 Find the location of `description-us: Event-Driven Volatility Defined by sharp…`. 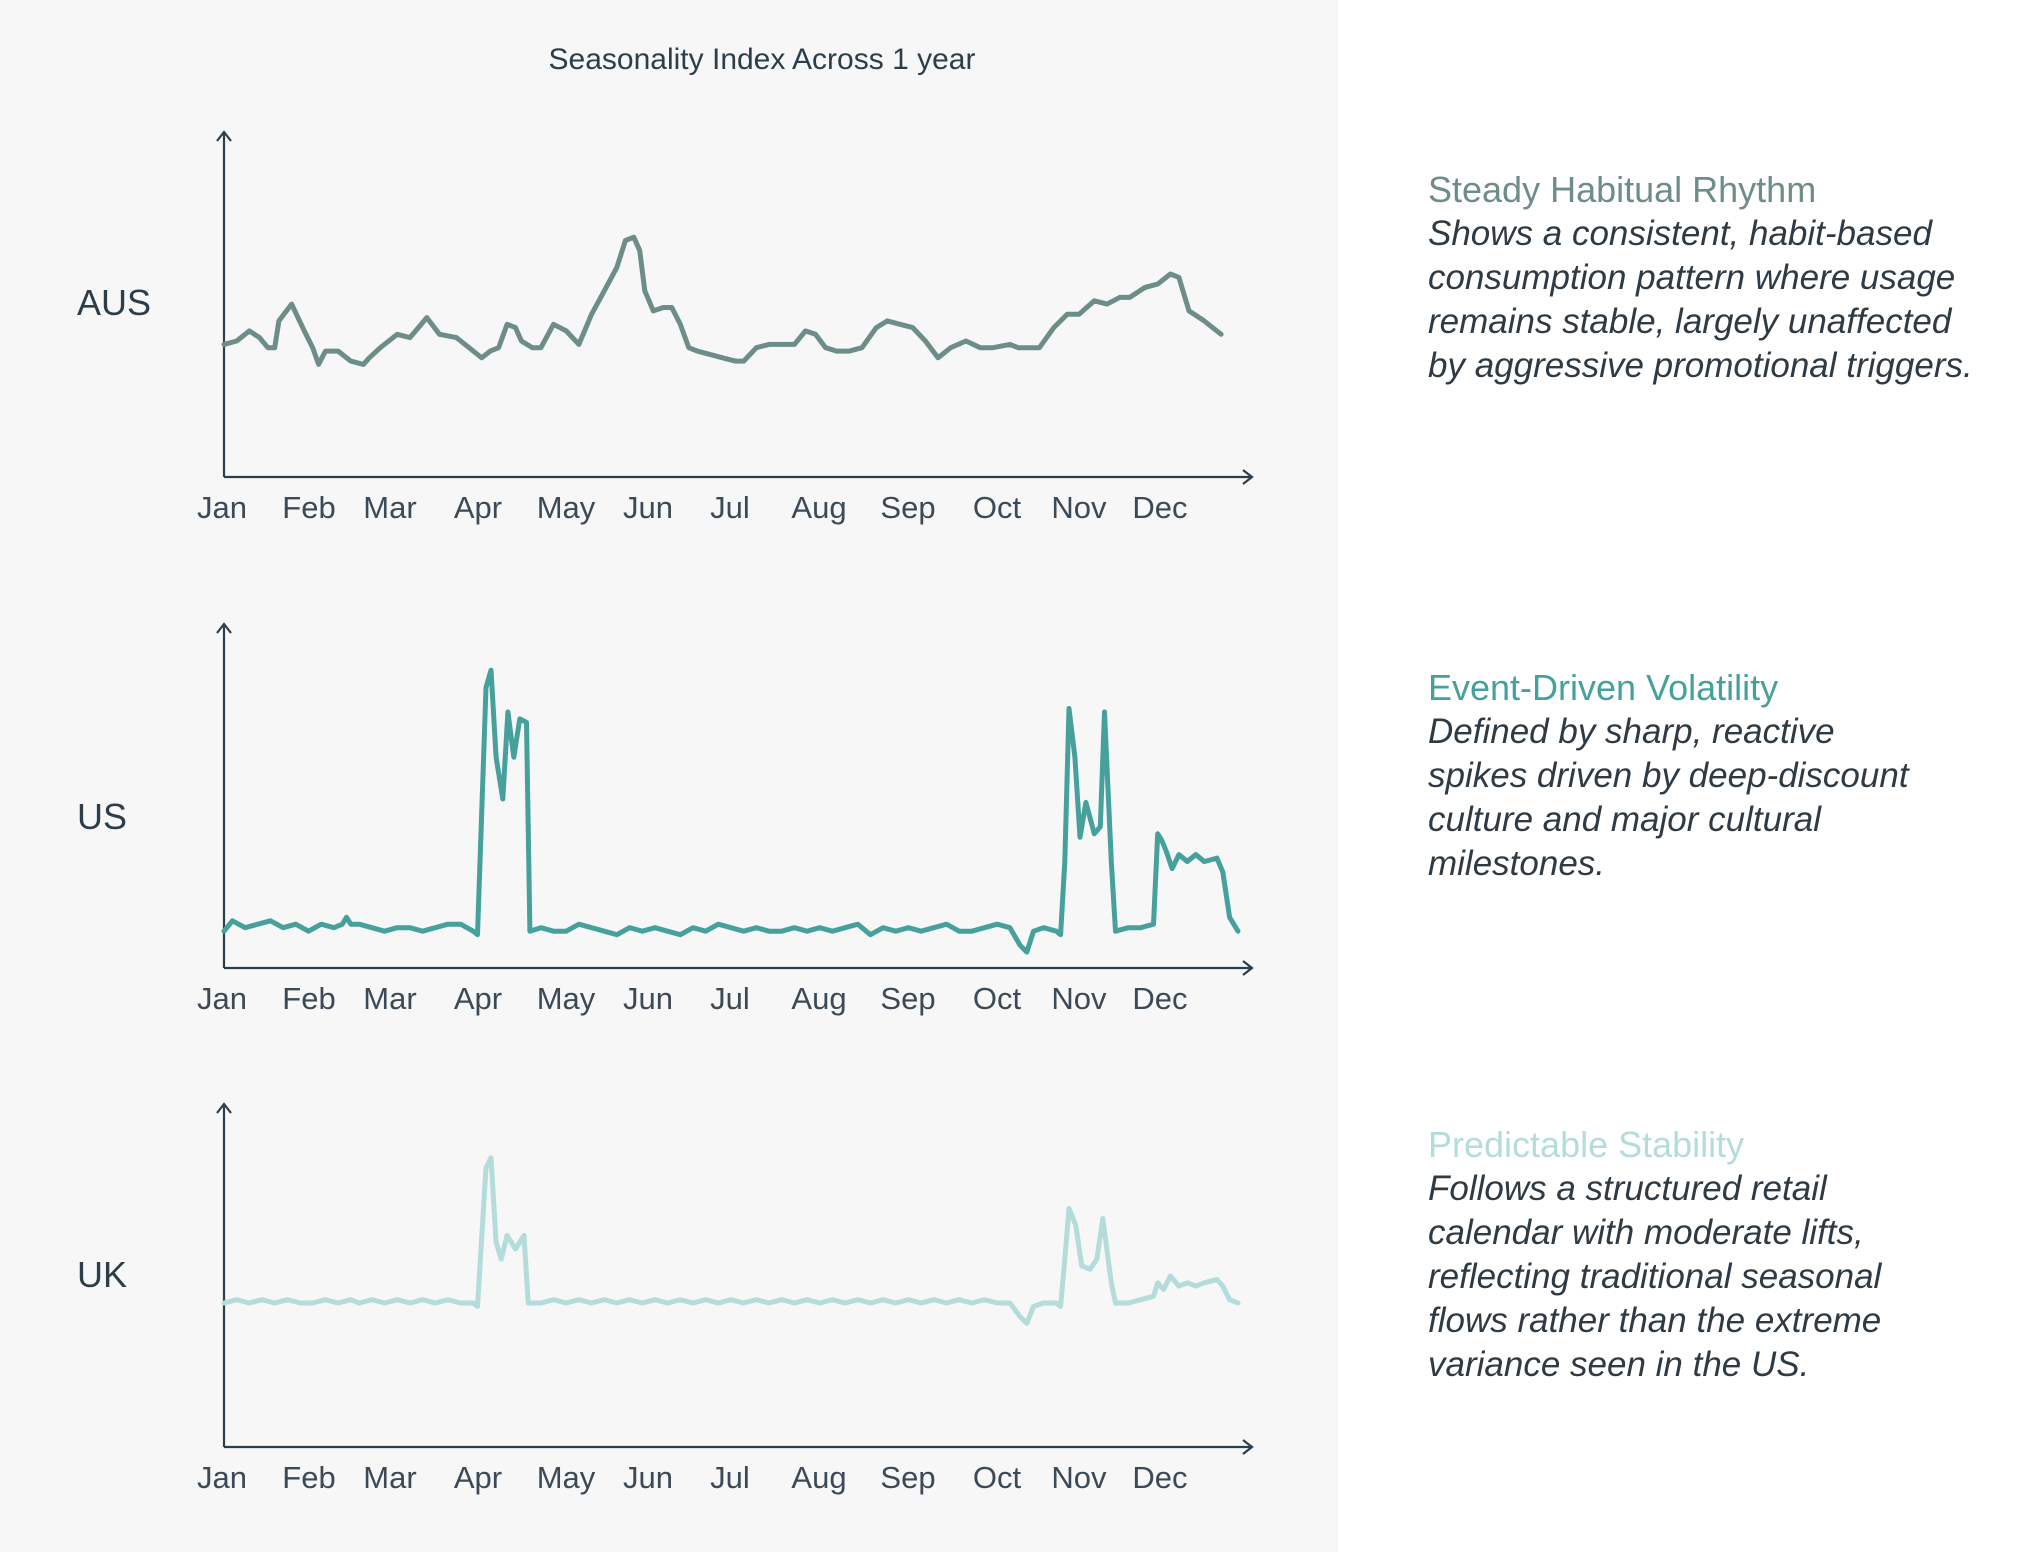

description-us: Event-Driven Volatility Defined by sharp… is located at coordinates (1733, 776).